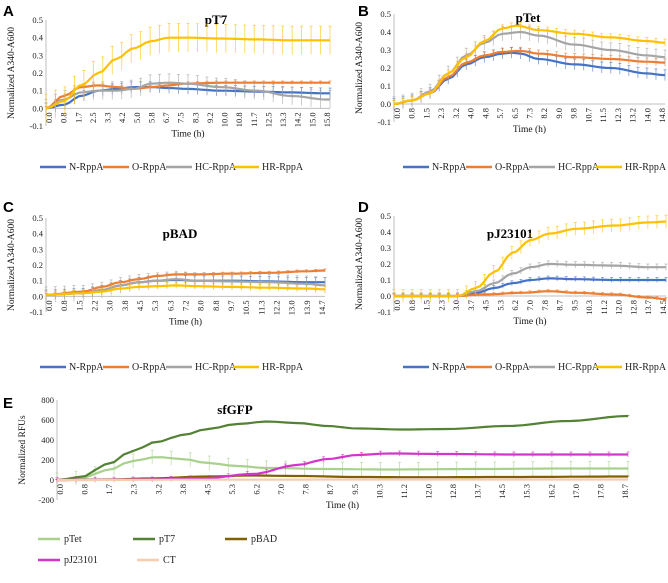 The image size is (668, 583). Describe the element at coordinates (662, 115) in the screenshot. I see `x-tick-label: 14.8` at that location.